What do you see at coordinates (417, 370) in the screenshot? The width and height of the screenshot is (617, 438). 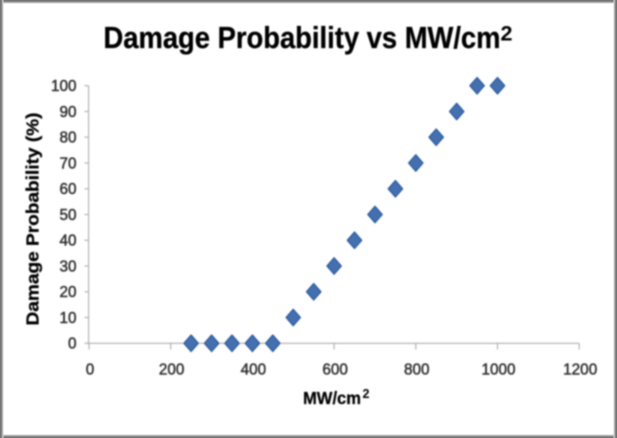 I see `svg-text: 800` at bounding box center [417, 370].